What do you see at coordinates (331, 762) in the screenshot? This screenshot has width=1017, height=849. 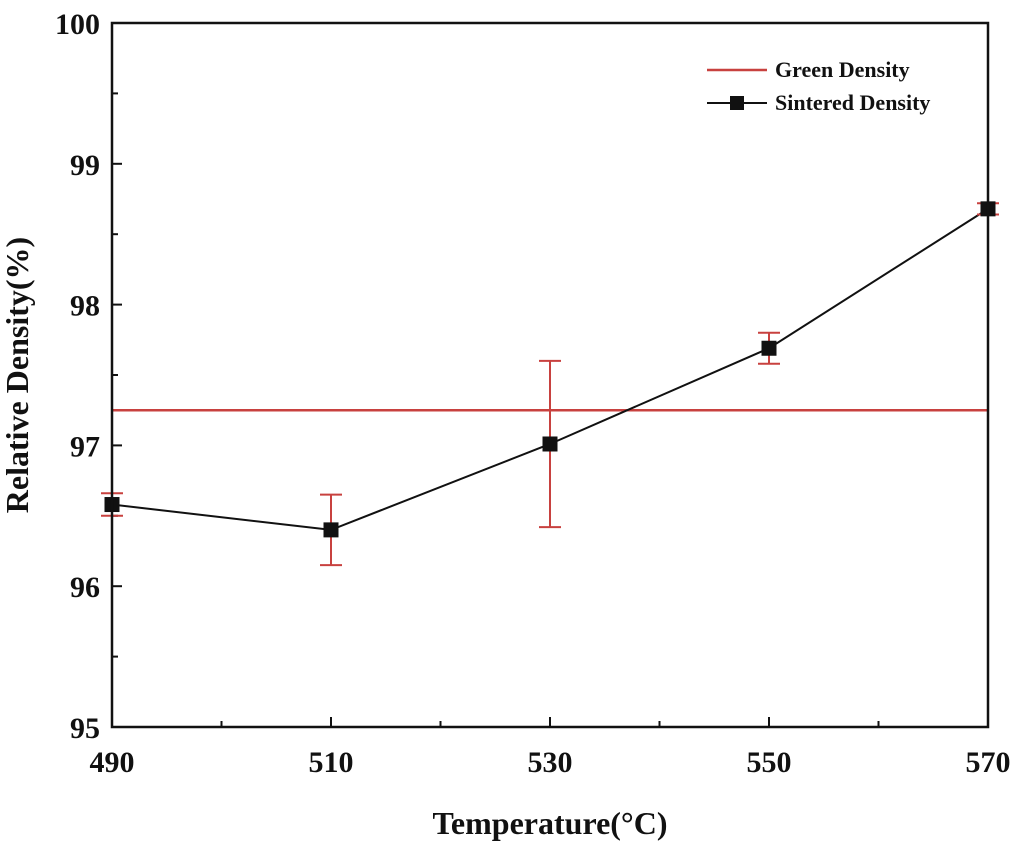 I see `x-tick-label: 510` at bounding box center [331, 762].